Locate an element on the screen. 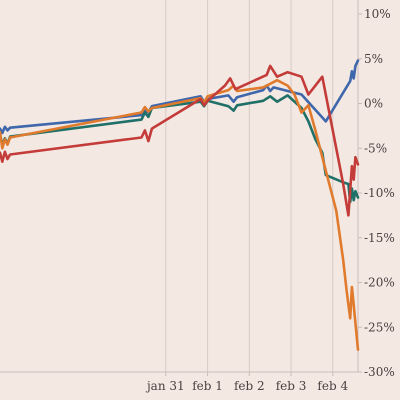 The height and width of the screenshot is (400, 400). y-tick-label: -10% is located at coordinates (379, 193).